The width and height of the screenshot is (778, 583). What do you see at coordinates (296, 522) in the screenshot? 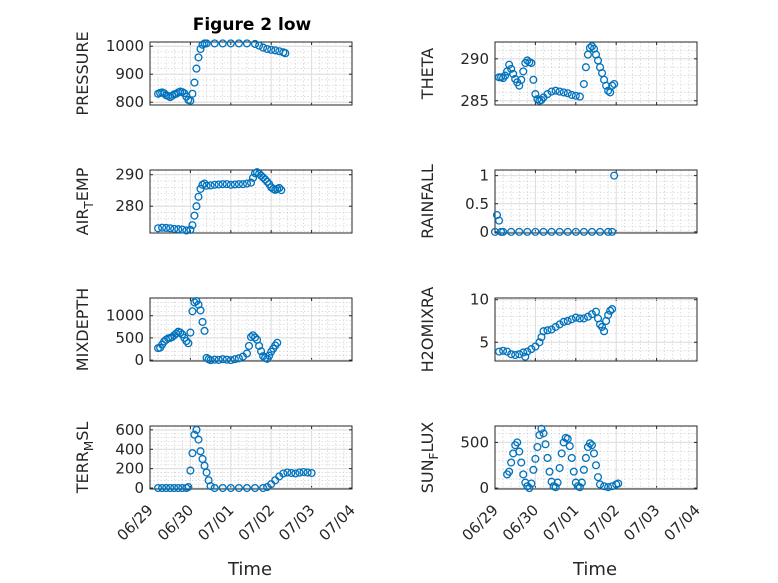
I see `x-tick-label: 07/03` at bounding box center [296, 522].